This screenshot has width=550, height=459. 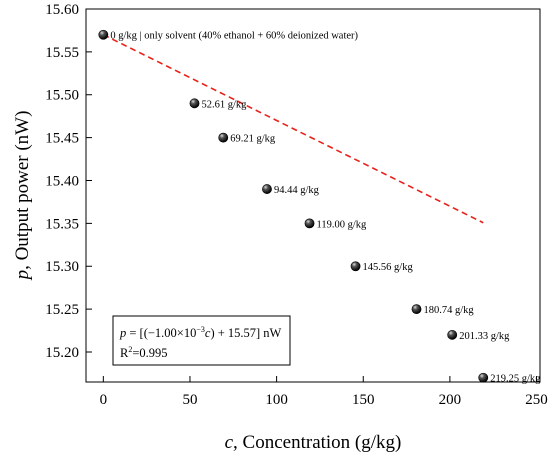 What do you see at coordinates (189, 400) in the screenshot?
I see `x-tick-label: 50` at bounding box center [189, 400].